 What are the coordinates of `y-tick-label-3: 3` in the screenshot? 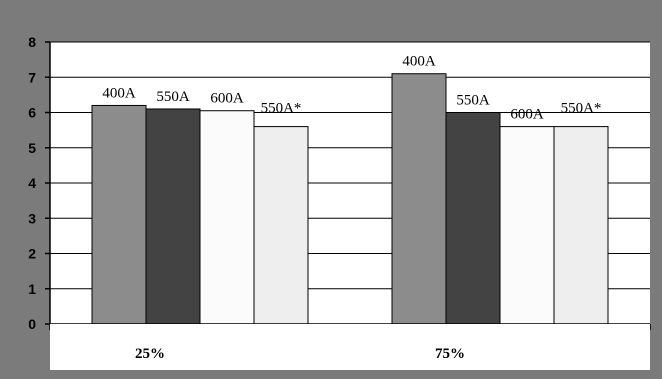 It's located at (32, 218).